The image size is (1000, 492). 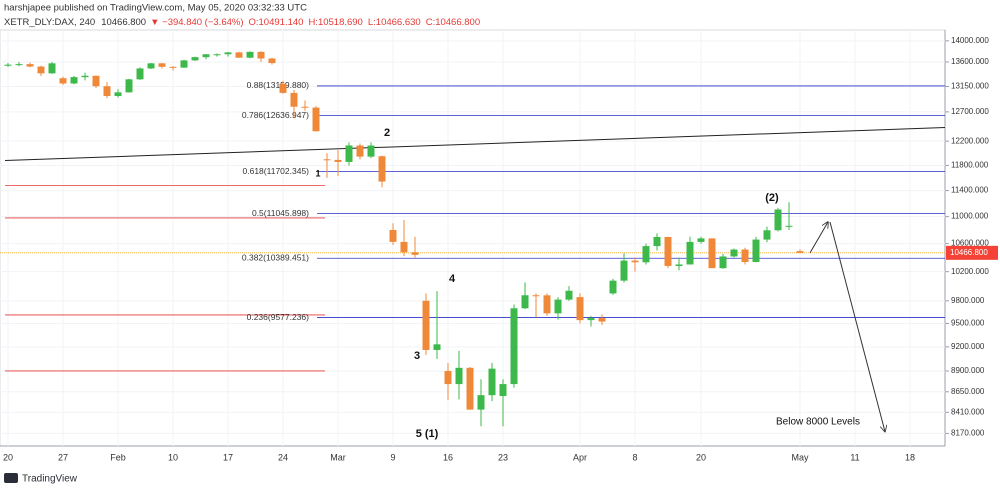 What do you see at coordinates (969, 252) in the screenshot?
I see `last-price-label: 10466.800` at bounding box center [969, 252].